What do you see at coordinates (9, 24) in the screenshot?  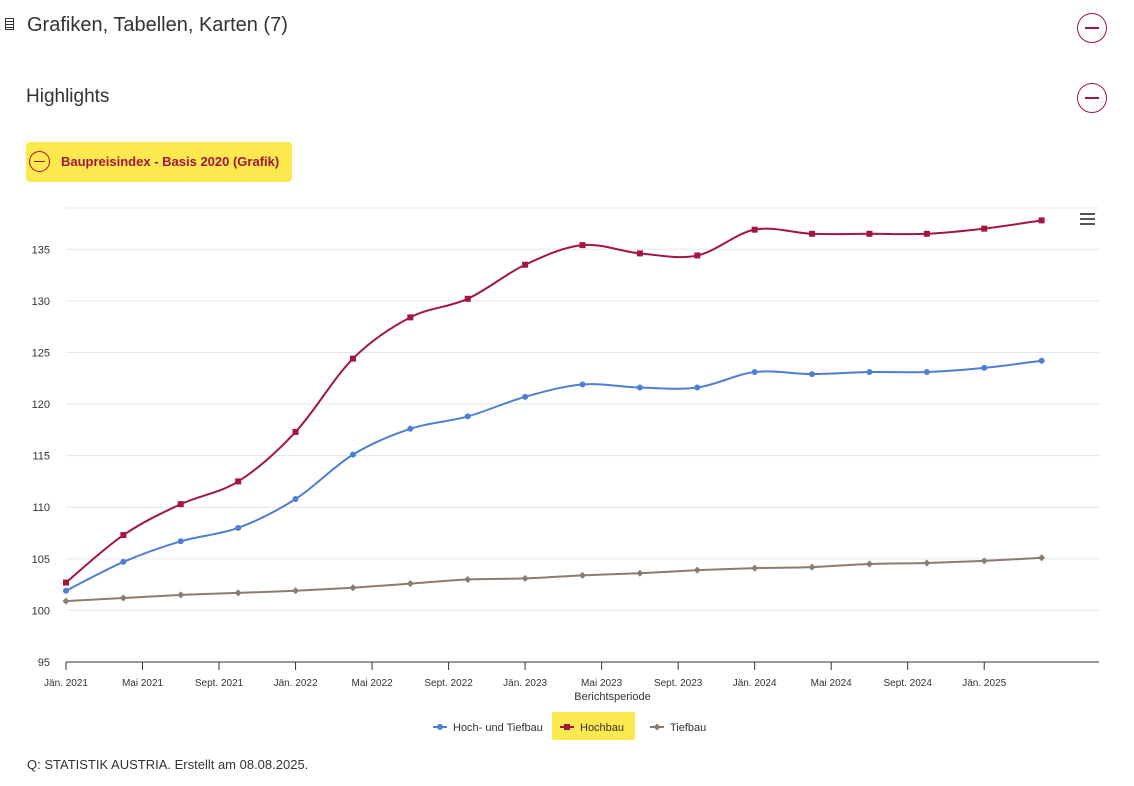 I see `document-table-icon` at bounding box center [9, 24].